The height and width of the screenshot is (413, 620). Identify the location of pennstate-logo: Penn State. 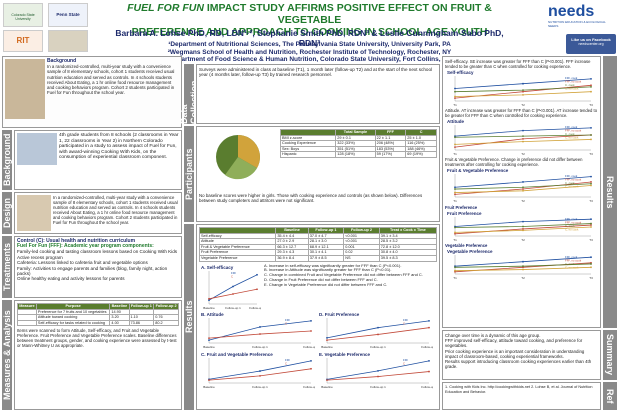
(68, 15).